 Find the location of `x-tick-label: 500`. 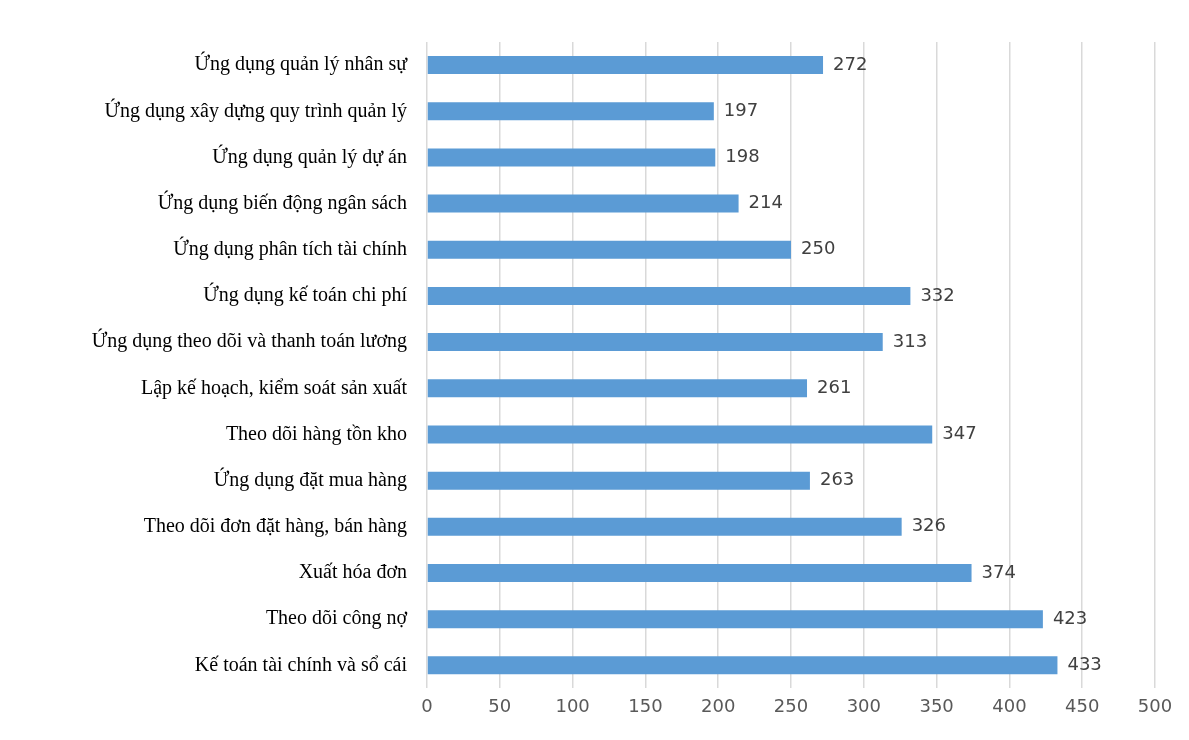

x-tick-label: 500 is located at coordinates (1155, 705).